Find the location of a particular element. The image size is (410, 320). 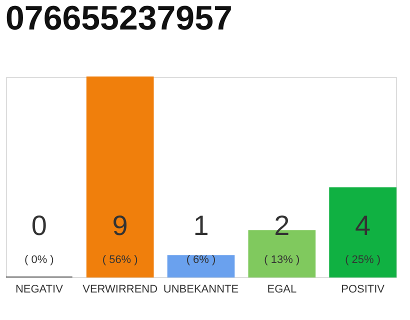

x-tick-label: UNBEKANNTE is located at coordinates (201, 290).